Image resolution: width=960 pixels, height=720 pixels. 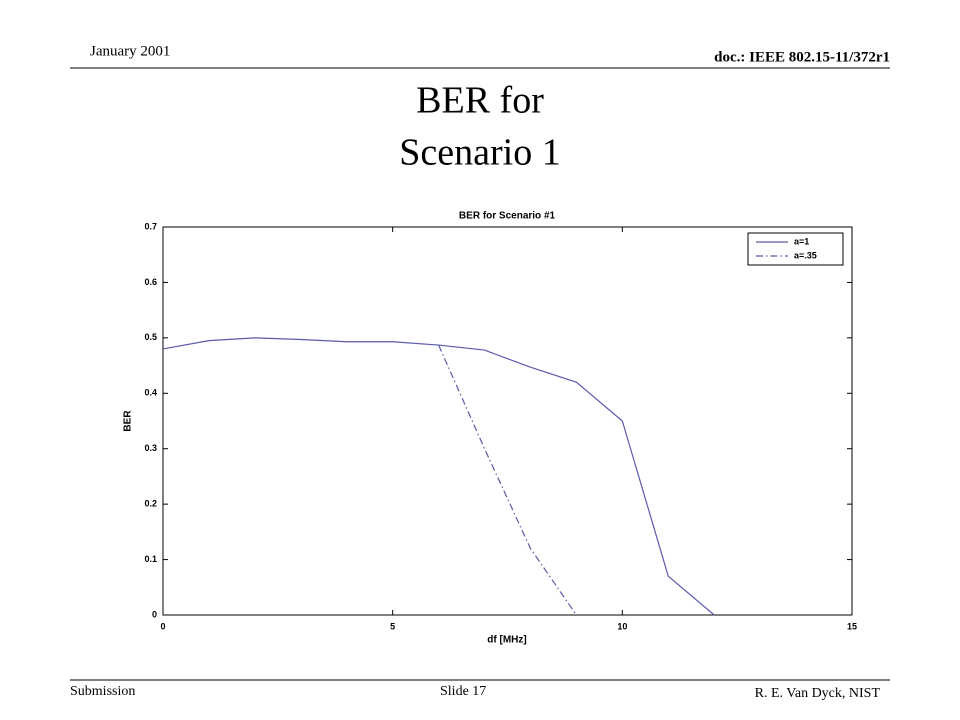 I want to click on y-tick-label: 0.3, so click(x=150, y=448).